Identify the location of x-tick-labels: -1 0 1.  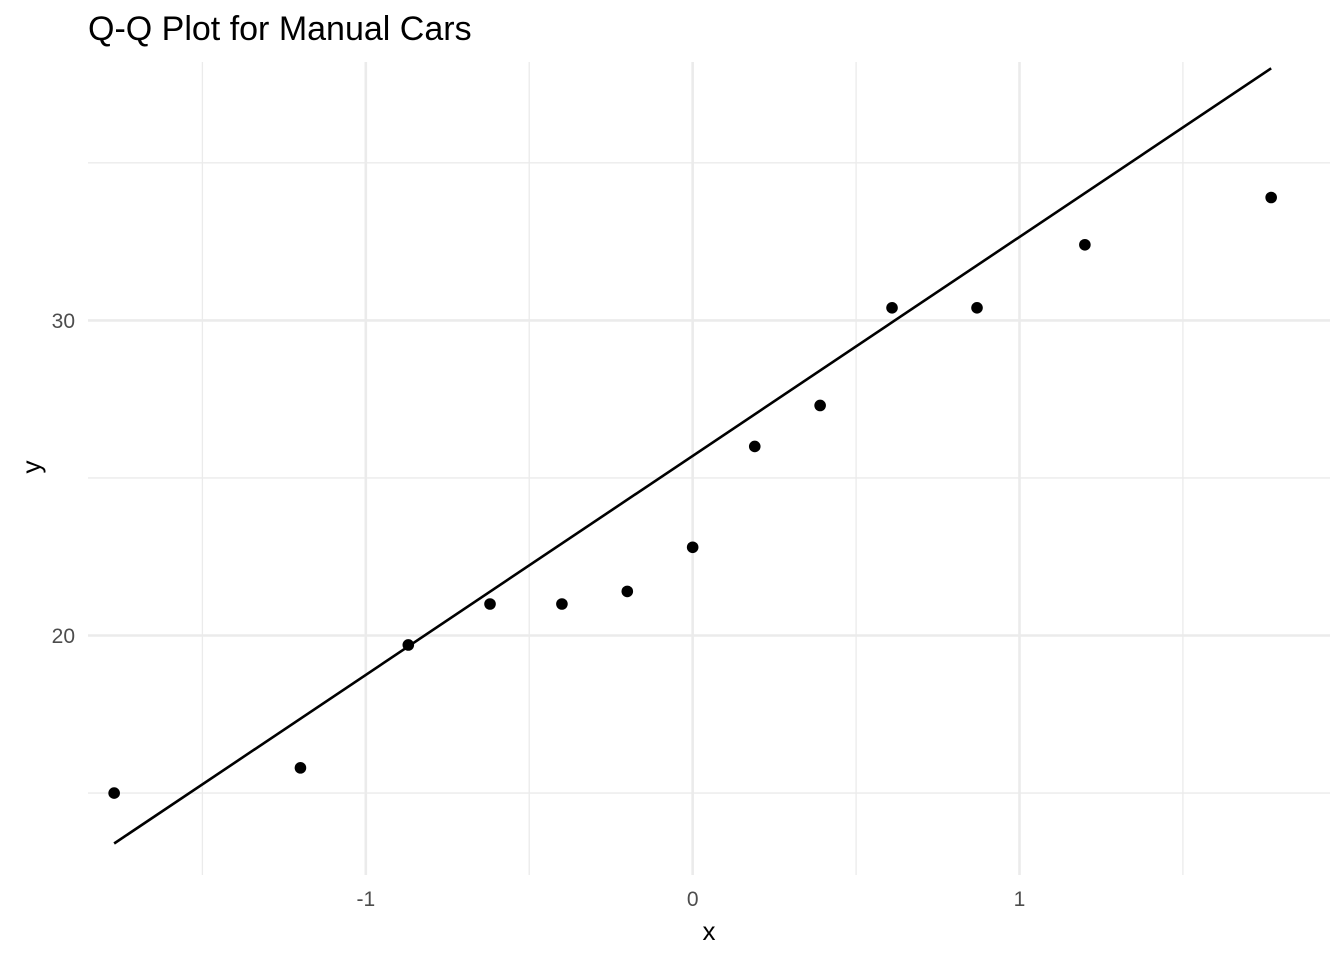
(690, 899).